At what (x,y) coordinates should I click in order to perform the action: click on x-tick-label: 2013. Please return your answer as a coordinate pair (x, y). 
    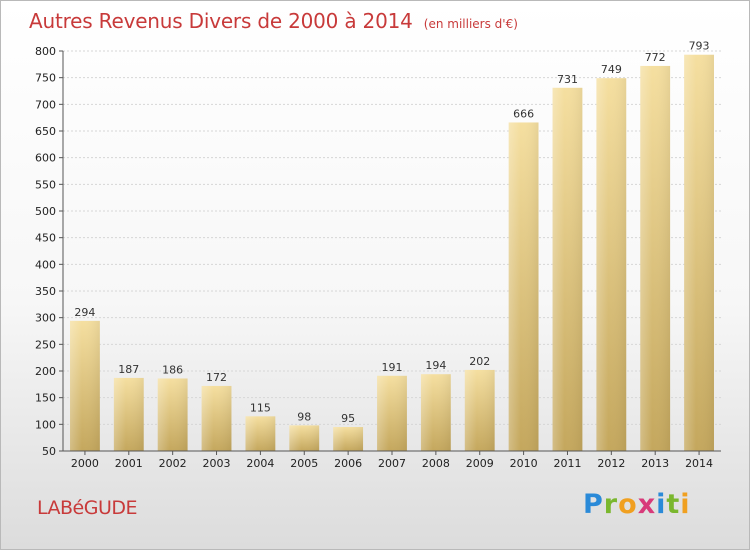
    Looking at the image, I should click on (655, 463).